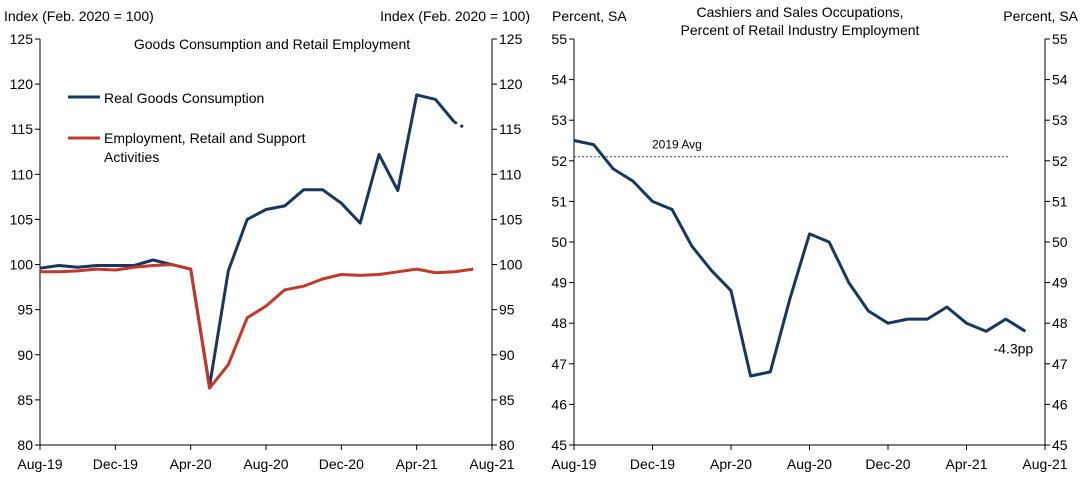 This screenshot has width=1086, height=493. What do you see at coordinates (455, 16) in the screenshot?
I see `chart1-right-axis-label: Index (Feb. 2020 = 100)` at bounding box center [455, 16].